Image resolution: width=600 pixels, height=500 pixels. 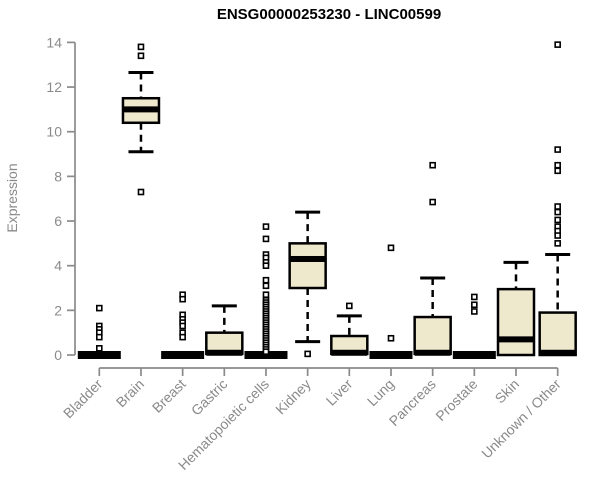 What do you see at coordinates (141, 119) in the screenshot?
I see `box-brain` at bounding box center [141, 119].